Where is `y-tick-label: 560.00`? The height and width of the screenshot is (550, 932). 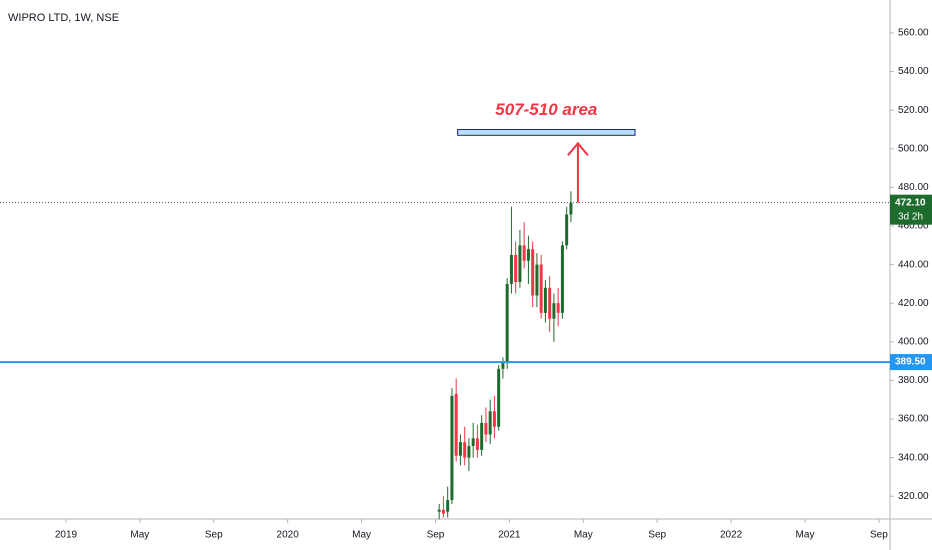 y-tick-label: 560.00 is located at coordinates (913, 33).